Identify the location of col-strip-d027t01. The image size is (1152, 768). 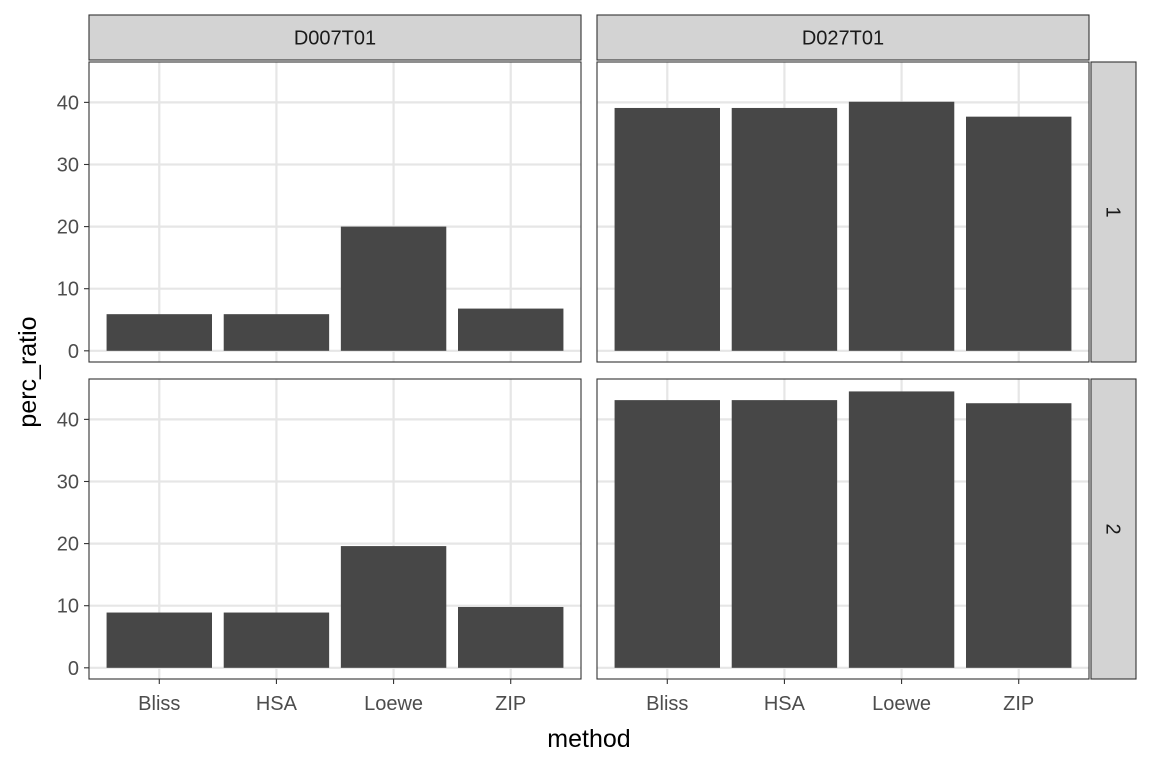
(843, 37).